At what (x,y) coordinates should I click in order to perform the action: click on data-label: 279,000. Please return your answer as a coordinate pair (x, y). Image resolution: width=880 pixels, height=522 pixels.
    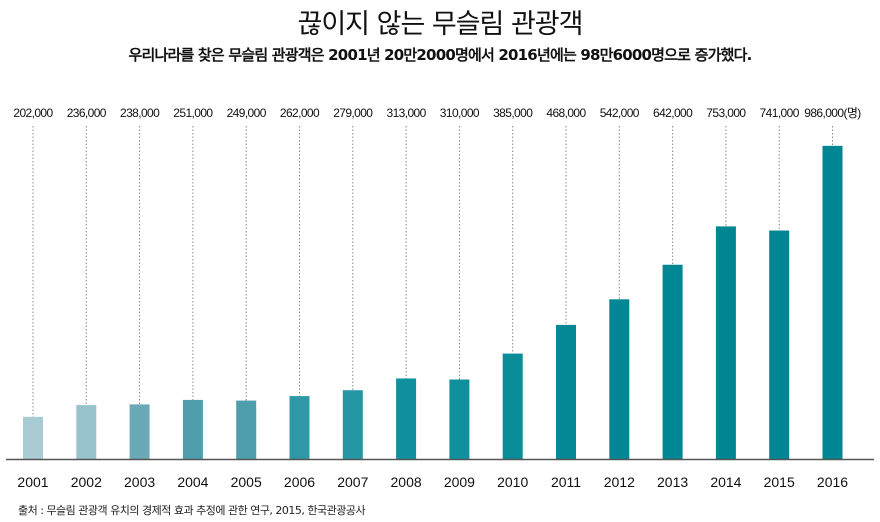
    Looking at the image, I should click on (353, 113).